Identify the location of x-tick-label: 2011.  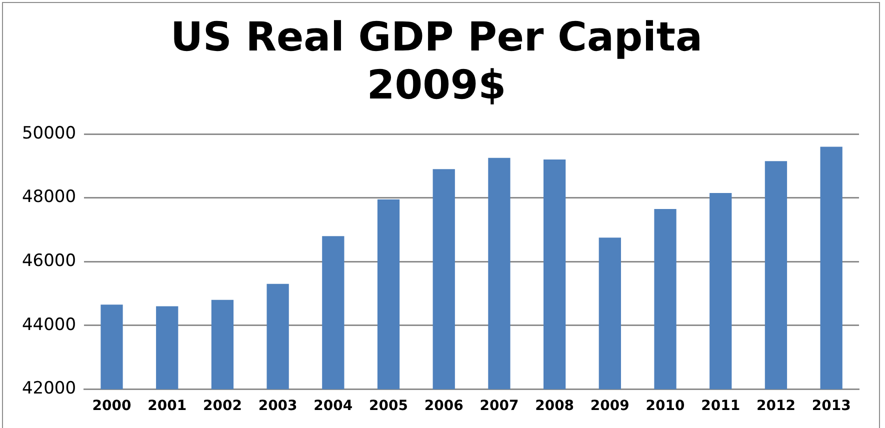
(720, 406).